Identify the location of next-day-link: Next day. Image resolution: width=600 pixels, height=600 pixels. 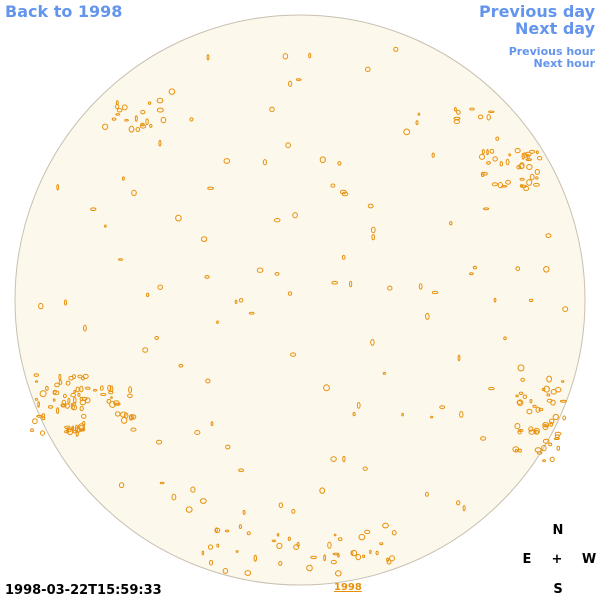
(555, 28).